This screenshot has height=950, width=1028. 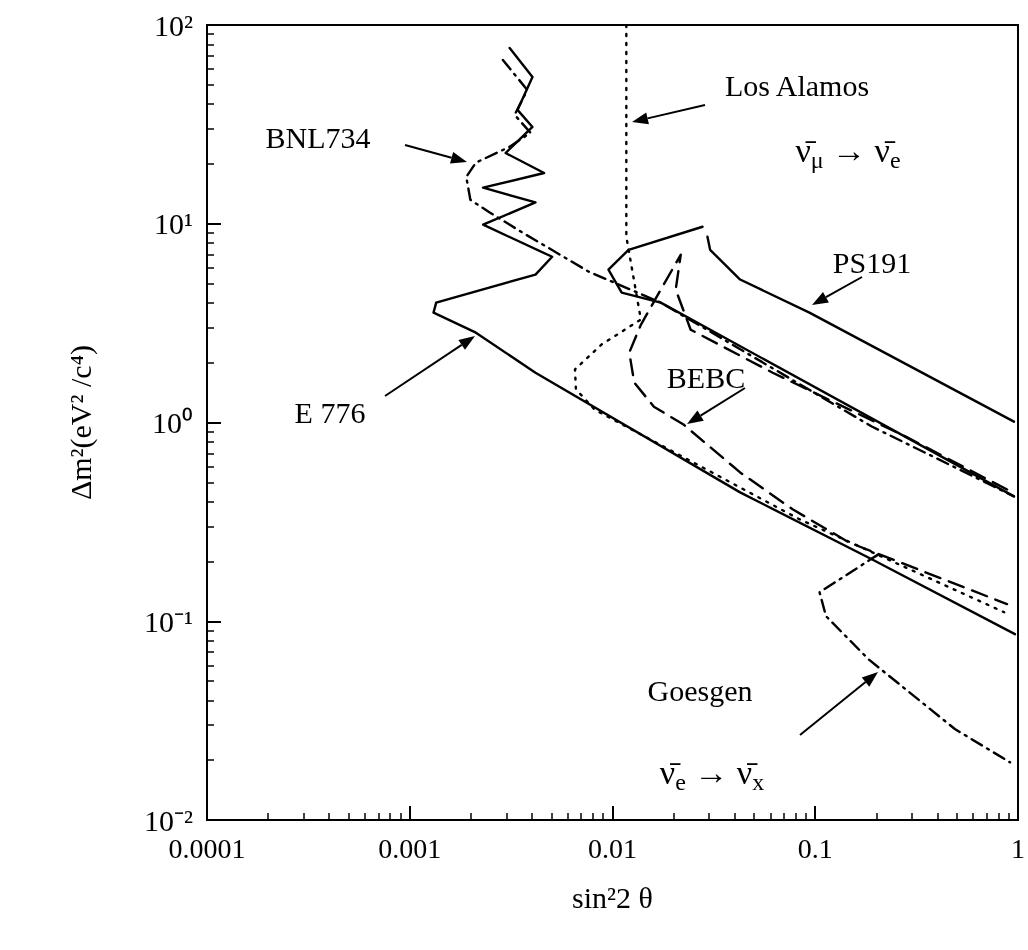 I want to click on y-tick-label: 10⁰, so click(x=172, y=422).